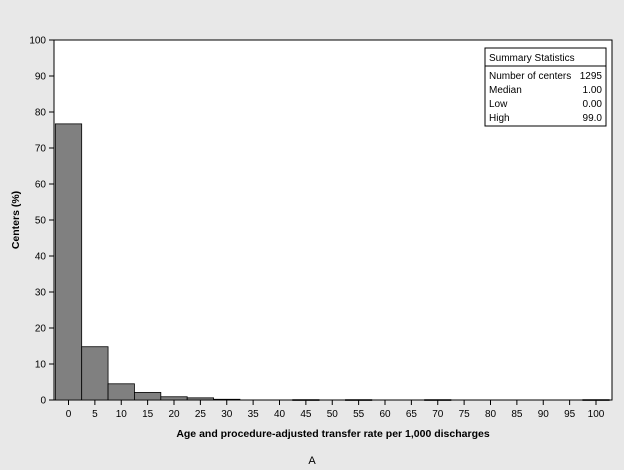 The image size is (624, 470). I want to click on stat-label-high: High, so click(499, 118).